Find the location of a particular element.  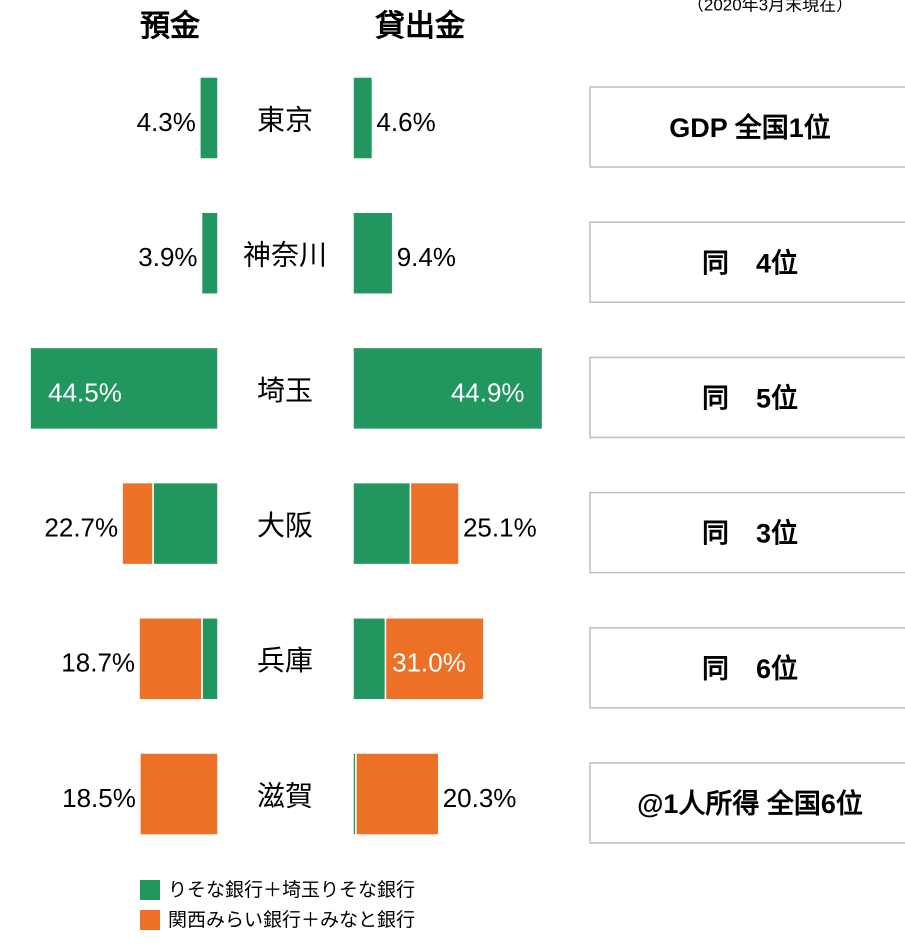

rank-label: 同 5位 is located at coordinates (750, 398).